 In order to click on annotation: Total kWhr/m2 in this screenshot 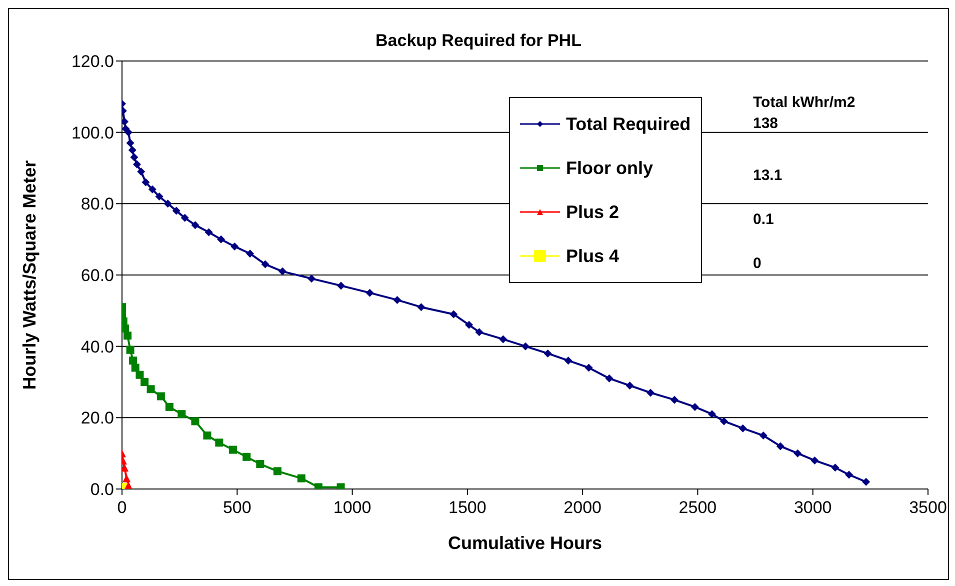, I will do `click(804, 102)`.